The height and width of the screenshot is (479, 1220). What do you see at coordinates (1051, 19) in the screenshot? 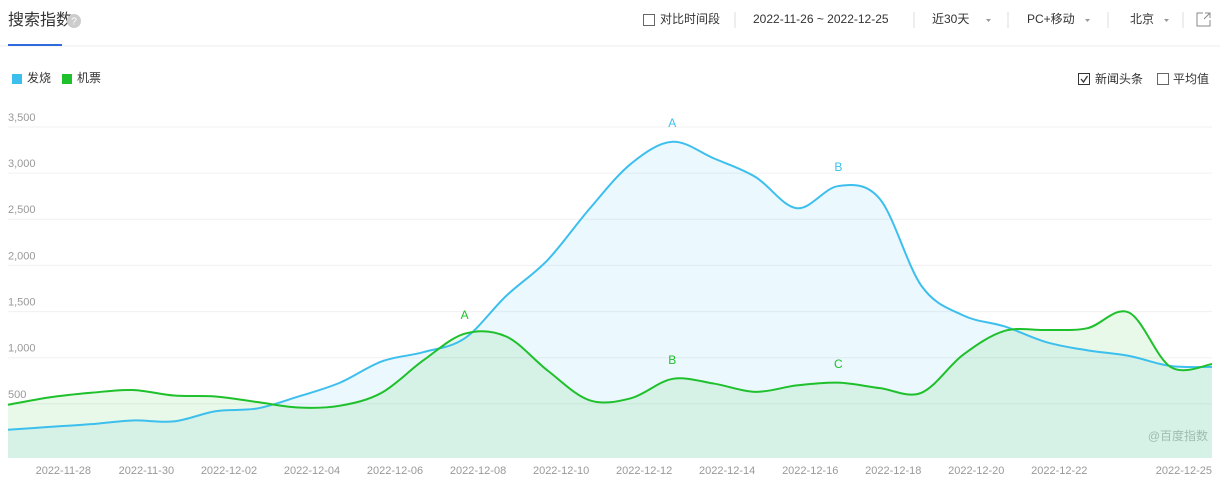
I see `device-select: PC+移动` at bounding box center [1051, 19].